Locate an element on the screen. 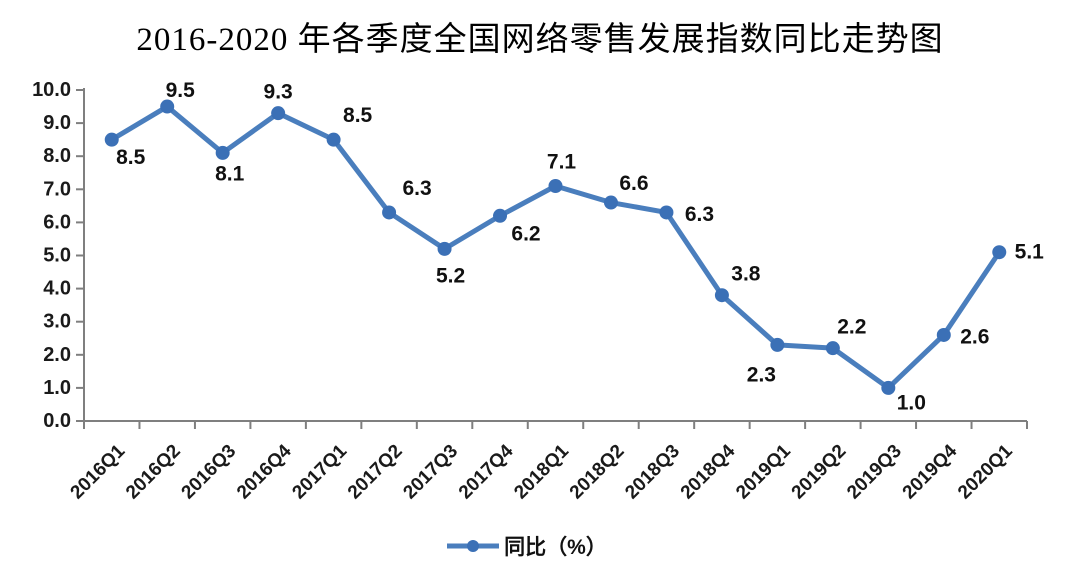  y-axis-tick-label: 10.0 is located at coordinates (51, 90).